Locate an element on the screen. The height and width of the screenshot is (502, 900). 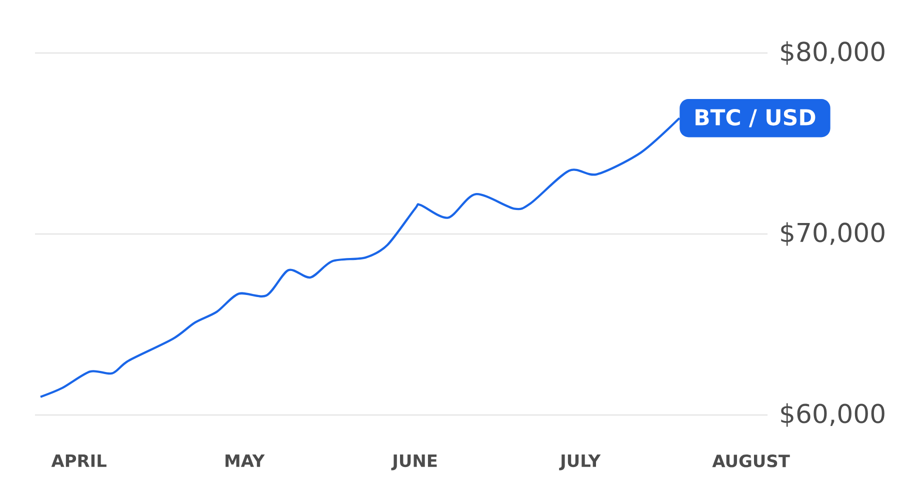
y-tick-label: $60,000 is located at coordinates (832, 415).